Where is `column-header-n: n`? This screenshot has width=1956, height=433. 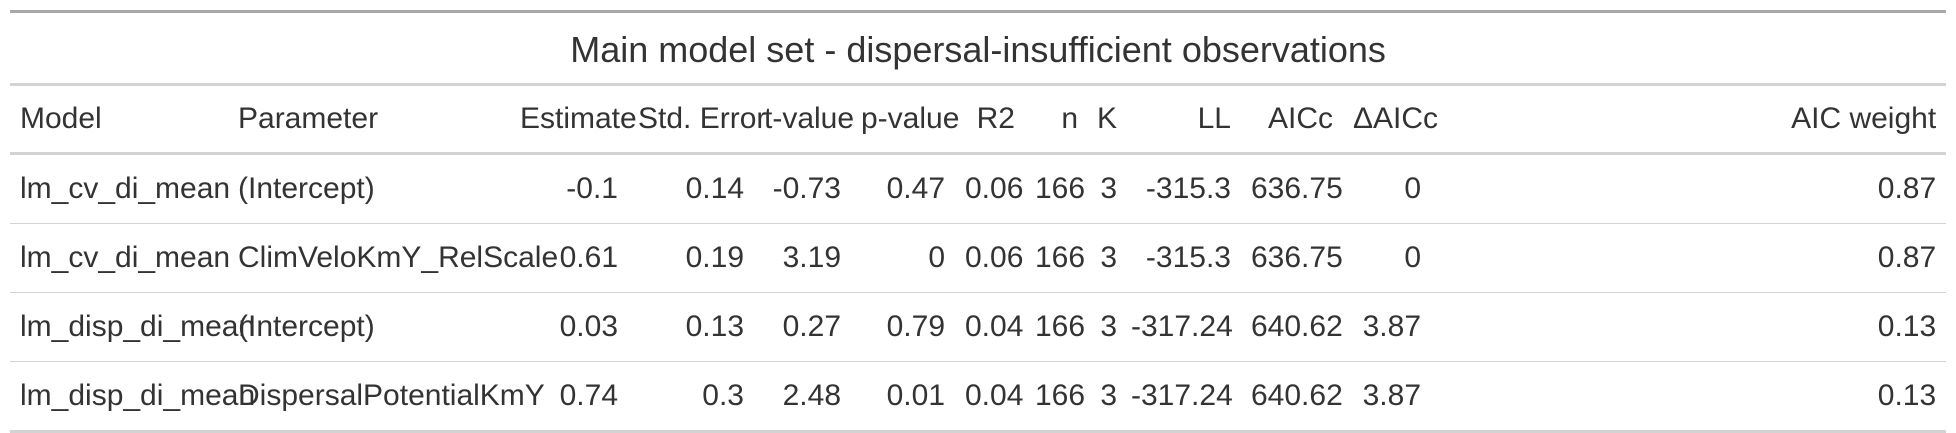
column-header-n: n is located at coordinates (1056, 119).